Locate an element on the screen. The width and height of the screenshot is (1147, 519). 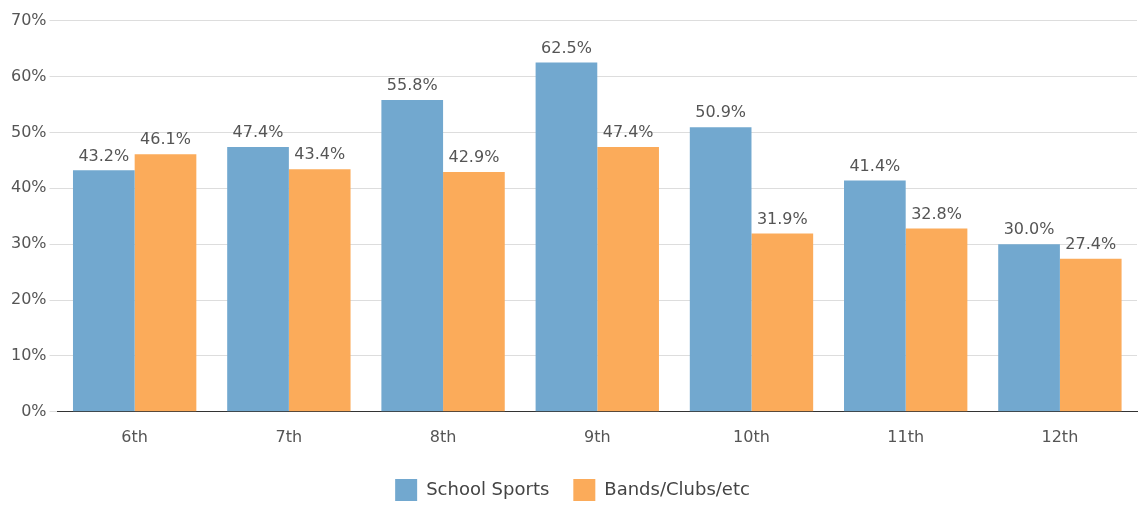
y-tick-label: 30% is located at coordinates (29, 243).